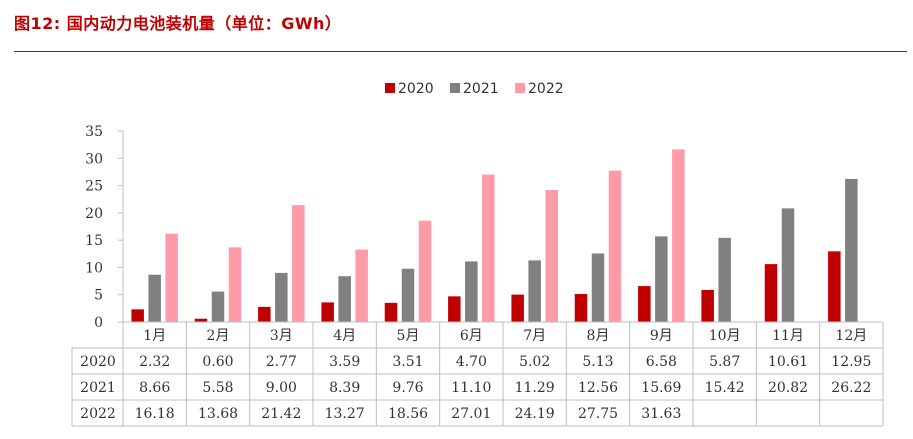 This screenshot has width=913, height=439. Describe the element at coordinates (345, 414) in the screenshot. I see `table-cell: 13.27` at that location.